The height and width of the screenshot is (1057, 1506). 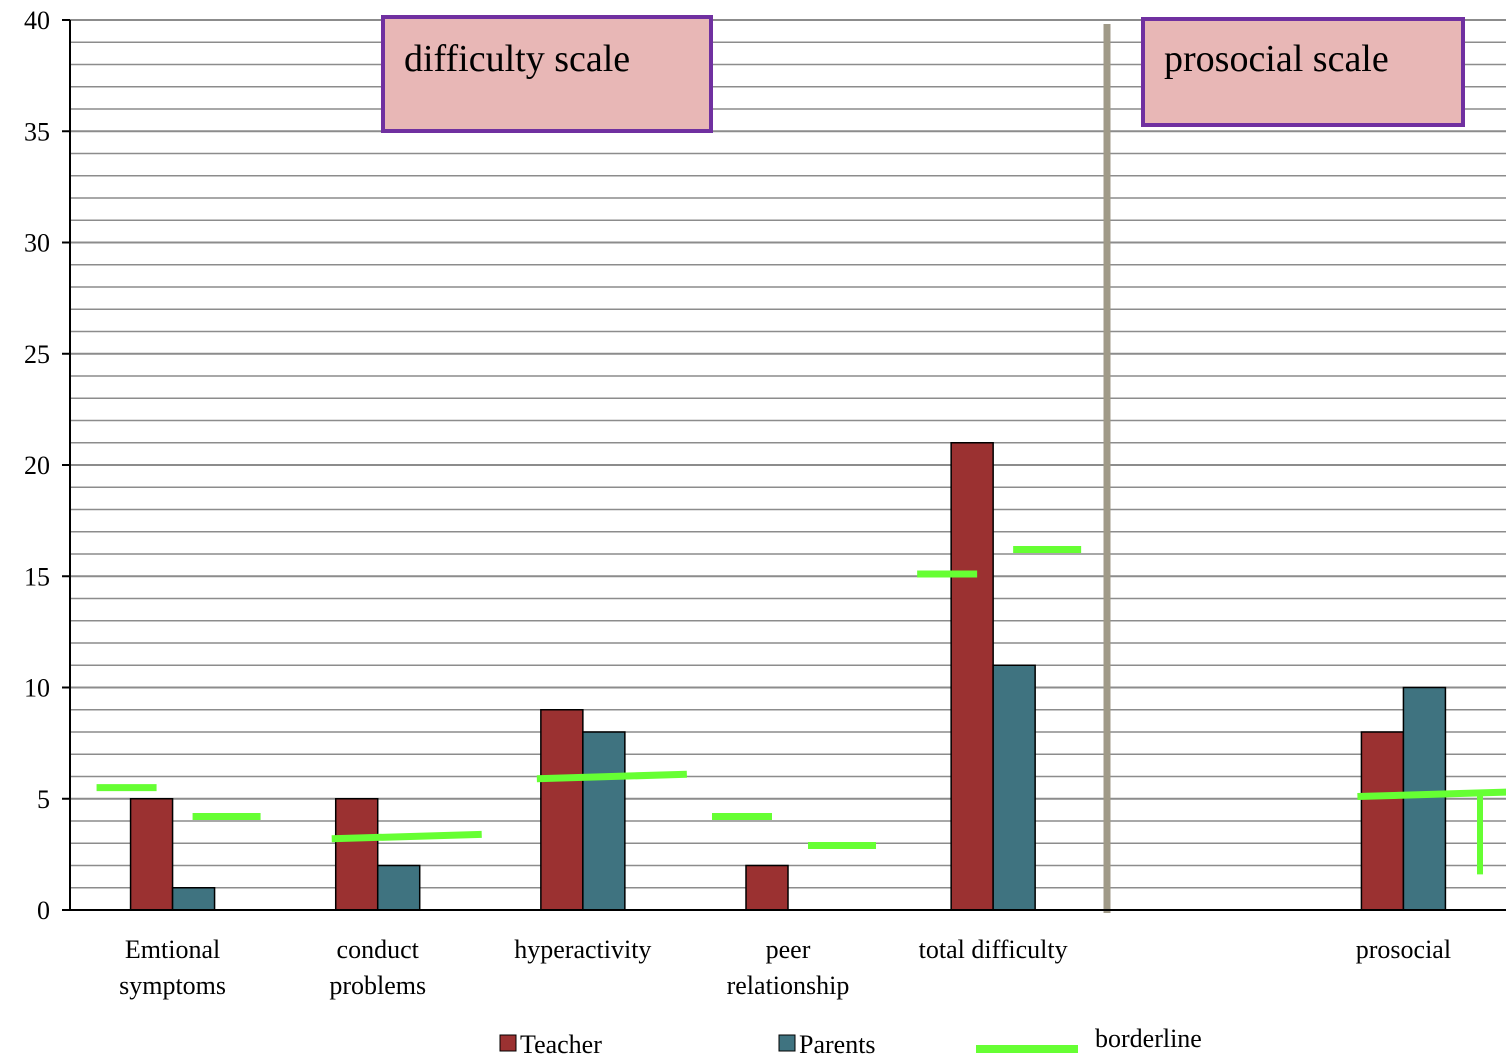 What do you see at coordinates (561, 1043) in the screenshot?
I see `legend-teacher-label: Teacher` at bounding box center [561, 1043].